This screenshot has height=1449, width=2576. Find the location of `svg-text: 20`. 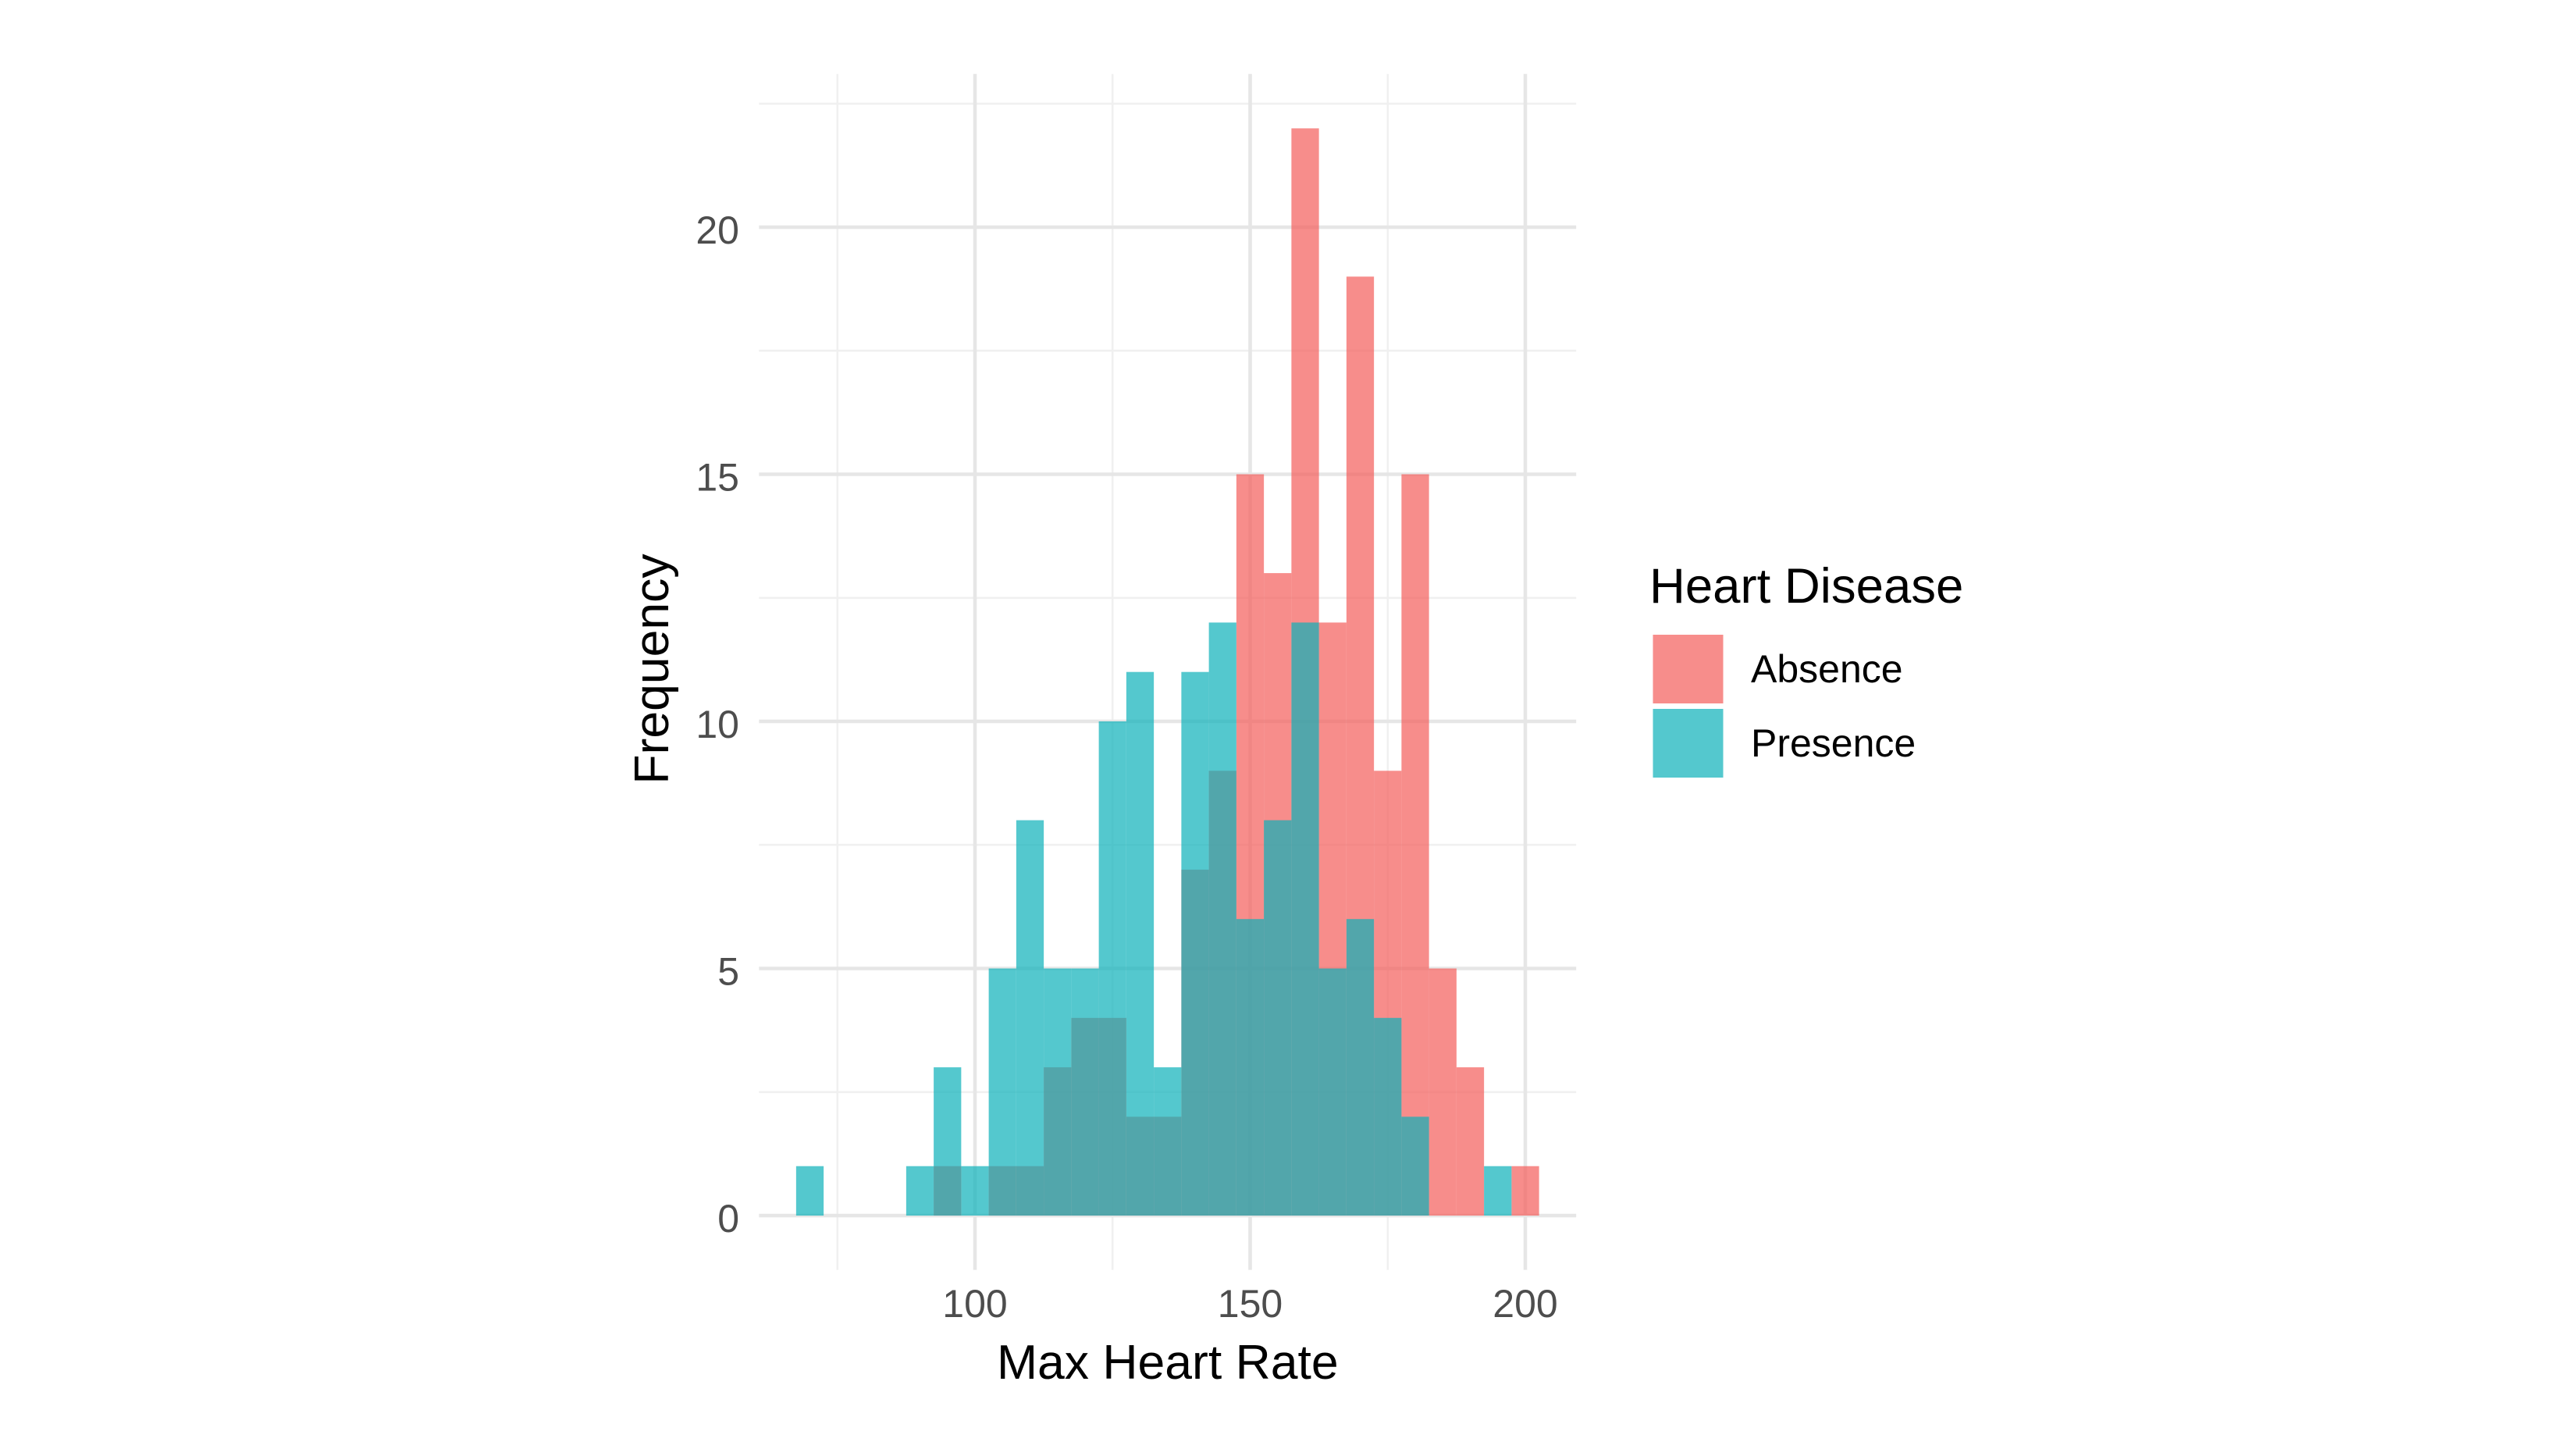

svg-text: 20 is located at coordinates (717, 230).